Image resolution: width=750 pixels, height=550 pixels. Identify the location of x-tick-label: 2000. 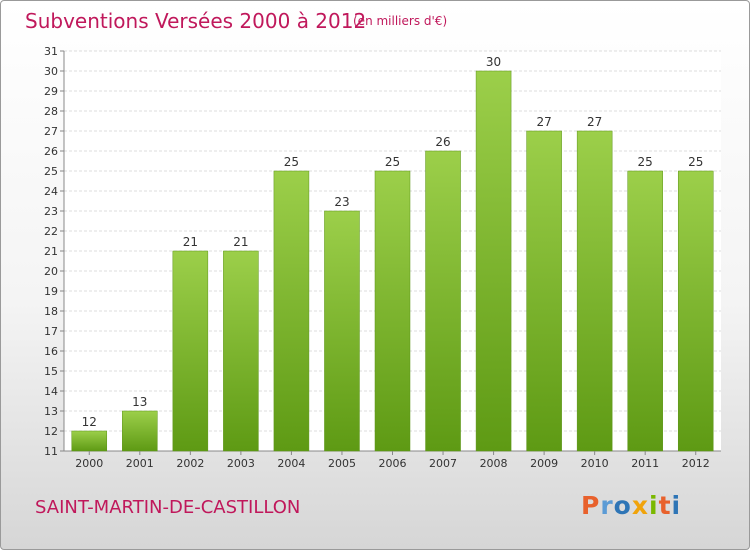
(89, 463).